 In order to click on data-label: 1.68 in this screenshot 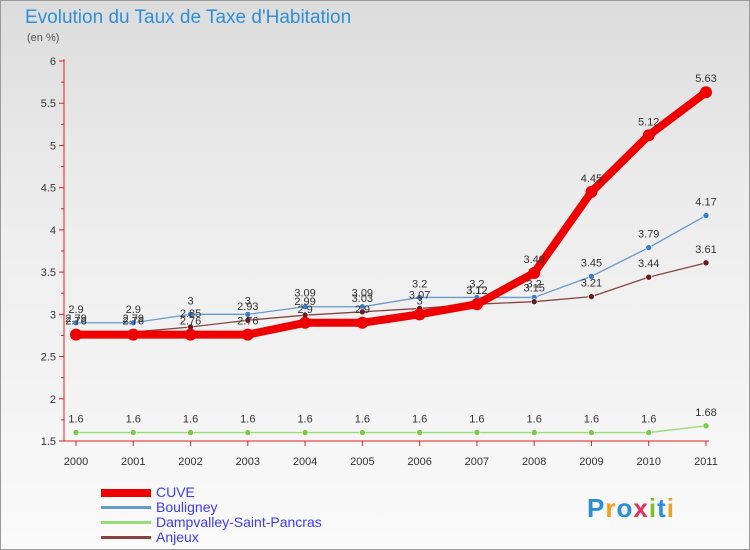, I will do `click(705, 413)`.